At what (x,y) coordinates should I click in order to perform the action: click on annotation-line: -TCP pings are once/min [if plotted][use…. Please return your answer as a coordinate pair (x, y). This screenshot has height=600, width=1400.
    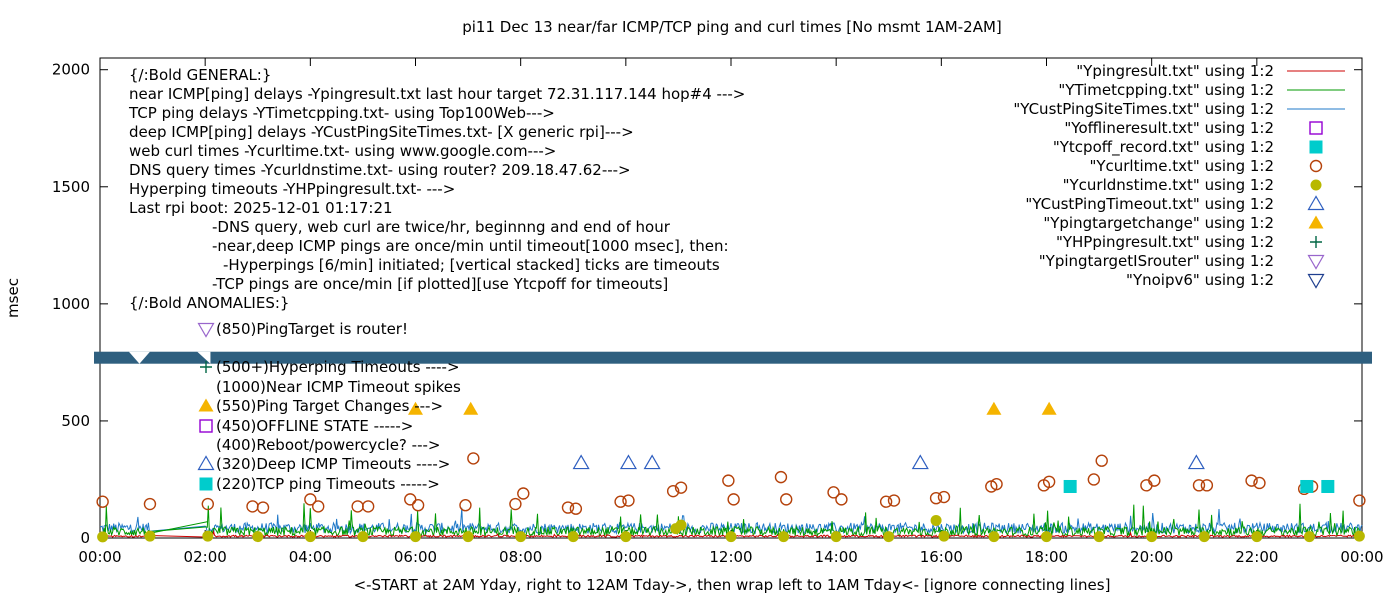
    Looking at the image, I should click on (440, 284).